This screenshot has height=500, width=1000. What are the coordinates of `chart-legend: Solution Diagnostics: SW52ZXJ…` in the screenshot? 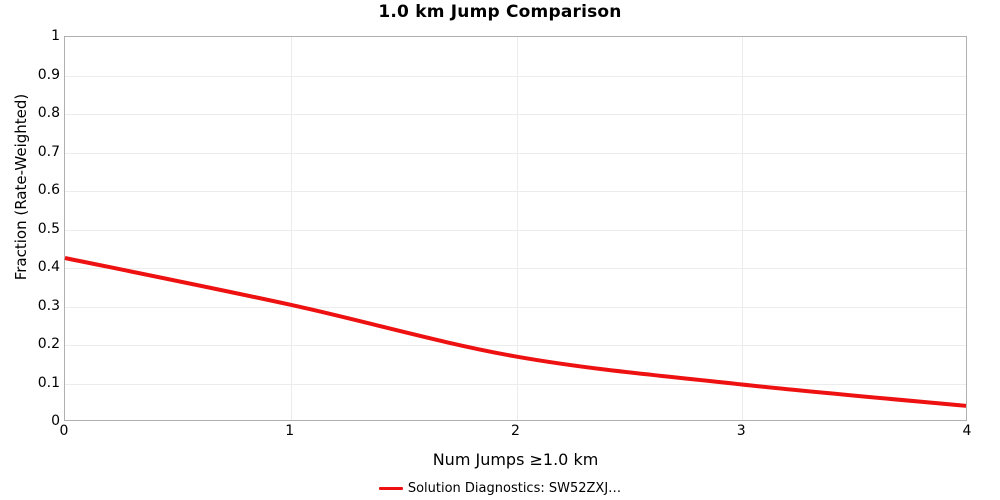 It's located at (500, 488).